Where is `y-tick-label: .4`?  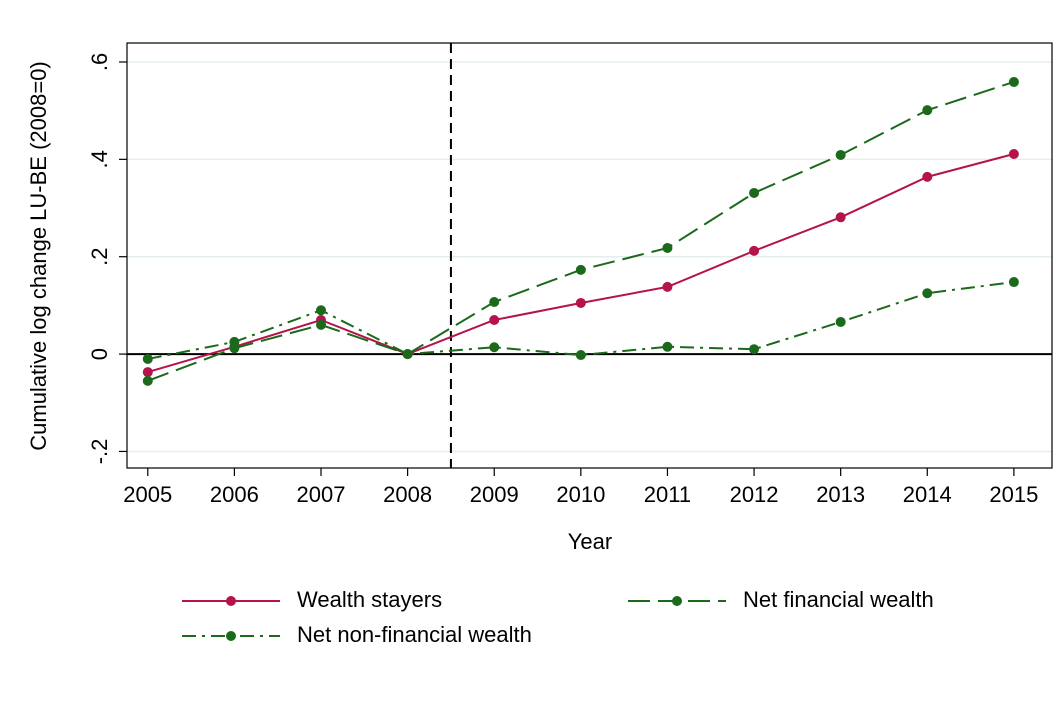 y-tick-label: .4 is located at coordinates (99, 159).